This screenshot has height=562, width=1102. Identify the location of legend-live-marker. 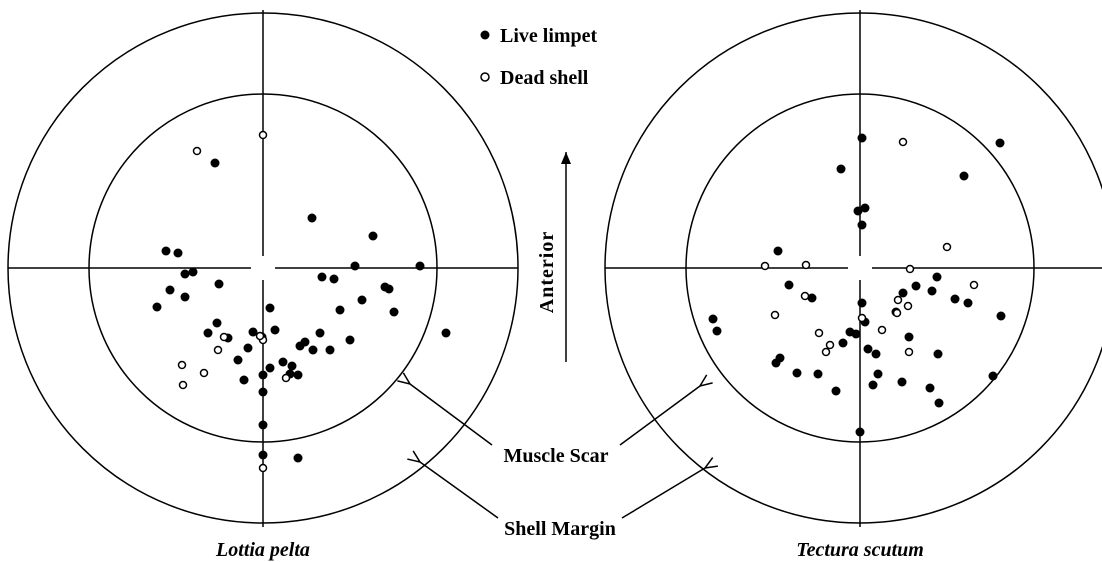
(485, 35).